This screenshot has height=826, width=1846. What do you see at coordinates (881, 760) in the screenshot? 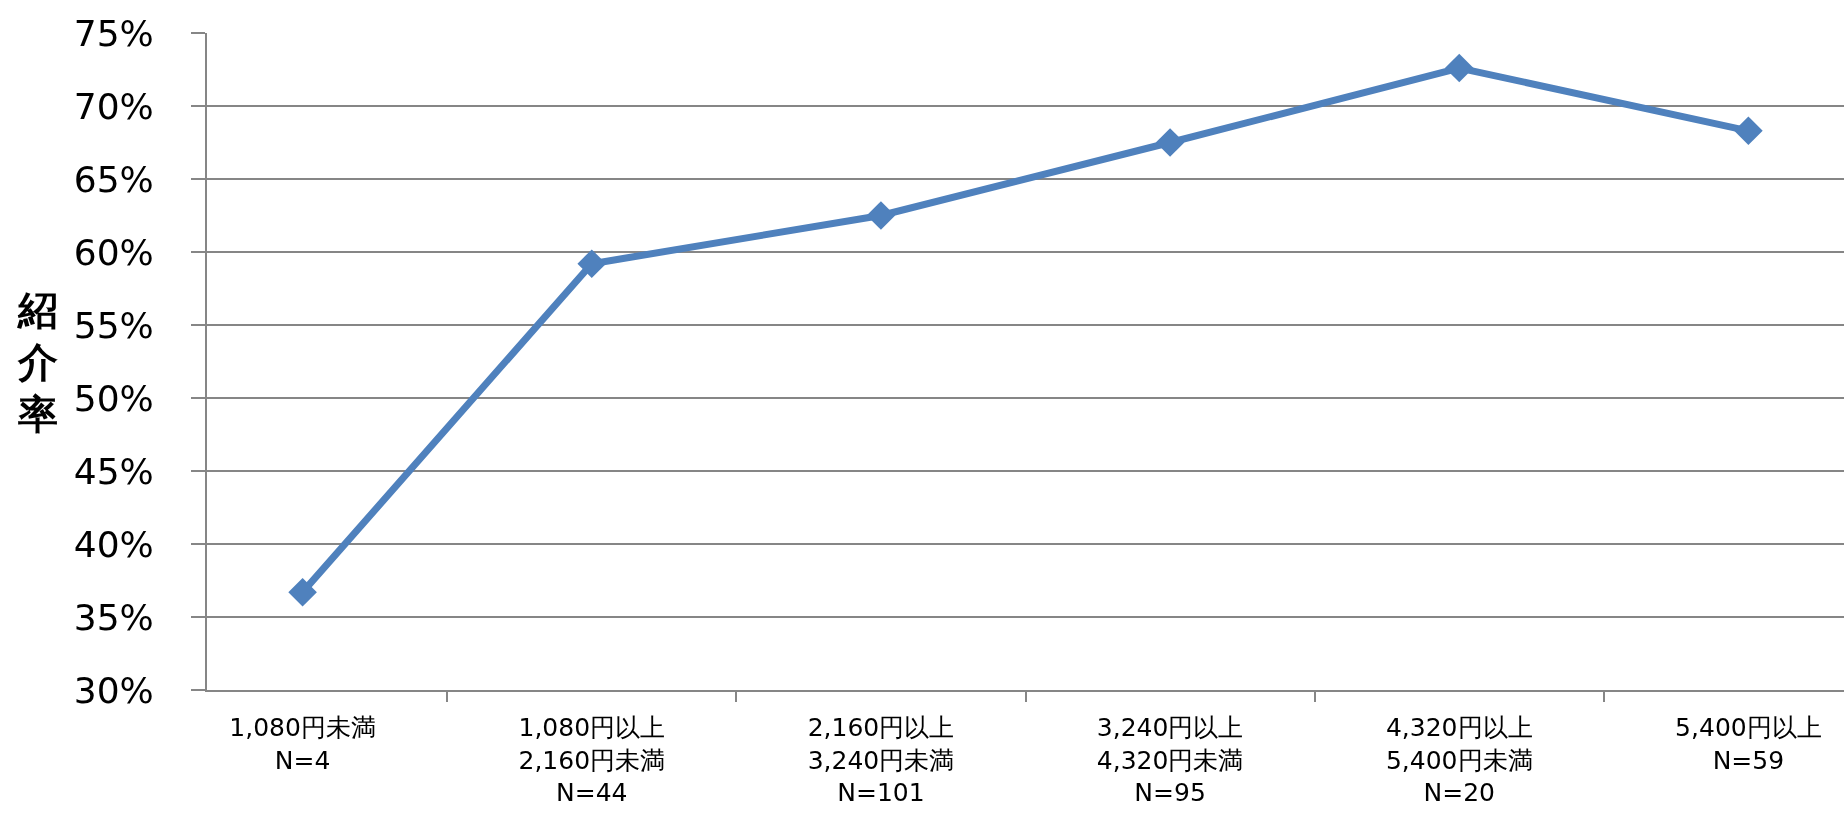
I see `x-tick-label: 2,160円以上 3,240円未満 N=101` at bounding box center [881, 760].